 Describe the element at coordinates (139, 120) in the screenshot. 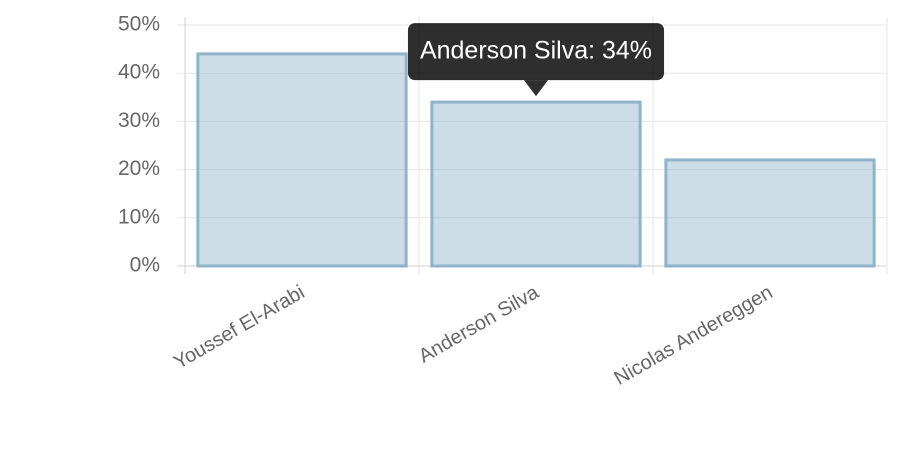

I see `y-tick-label: 30%` at that location.